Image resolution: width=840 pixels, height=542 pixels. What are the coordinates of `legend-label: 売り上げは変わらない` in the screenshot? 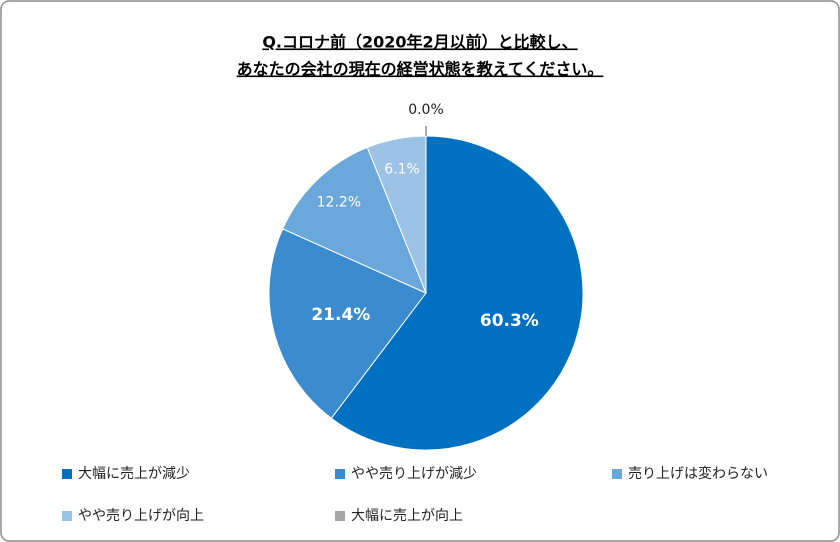 It's located at (698, 473).